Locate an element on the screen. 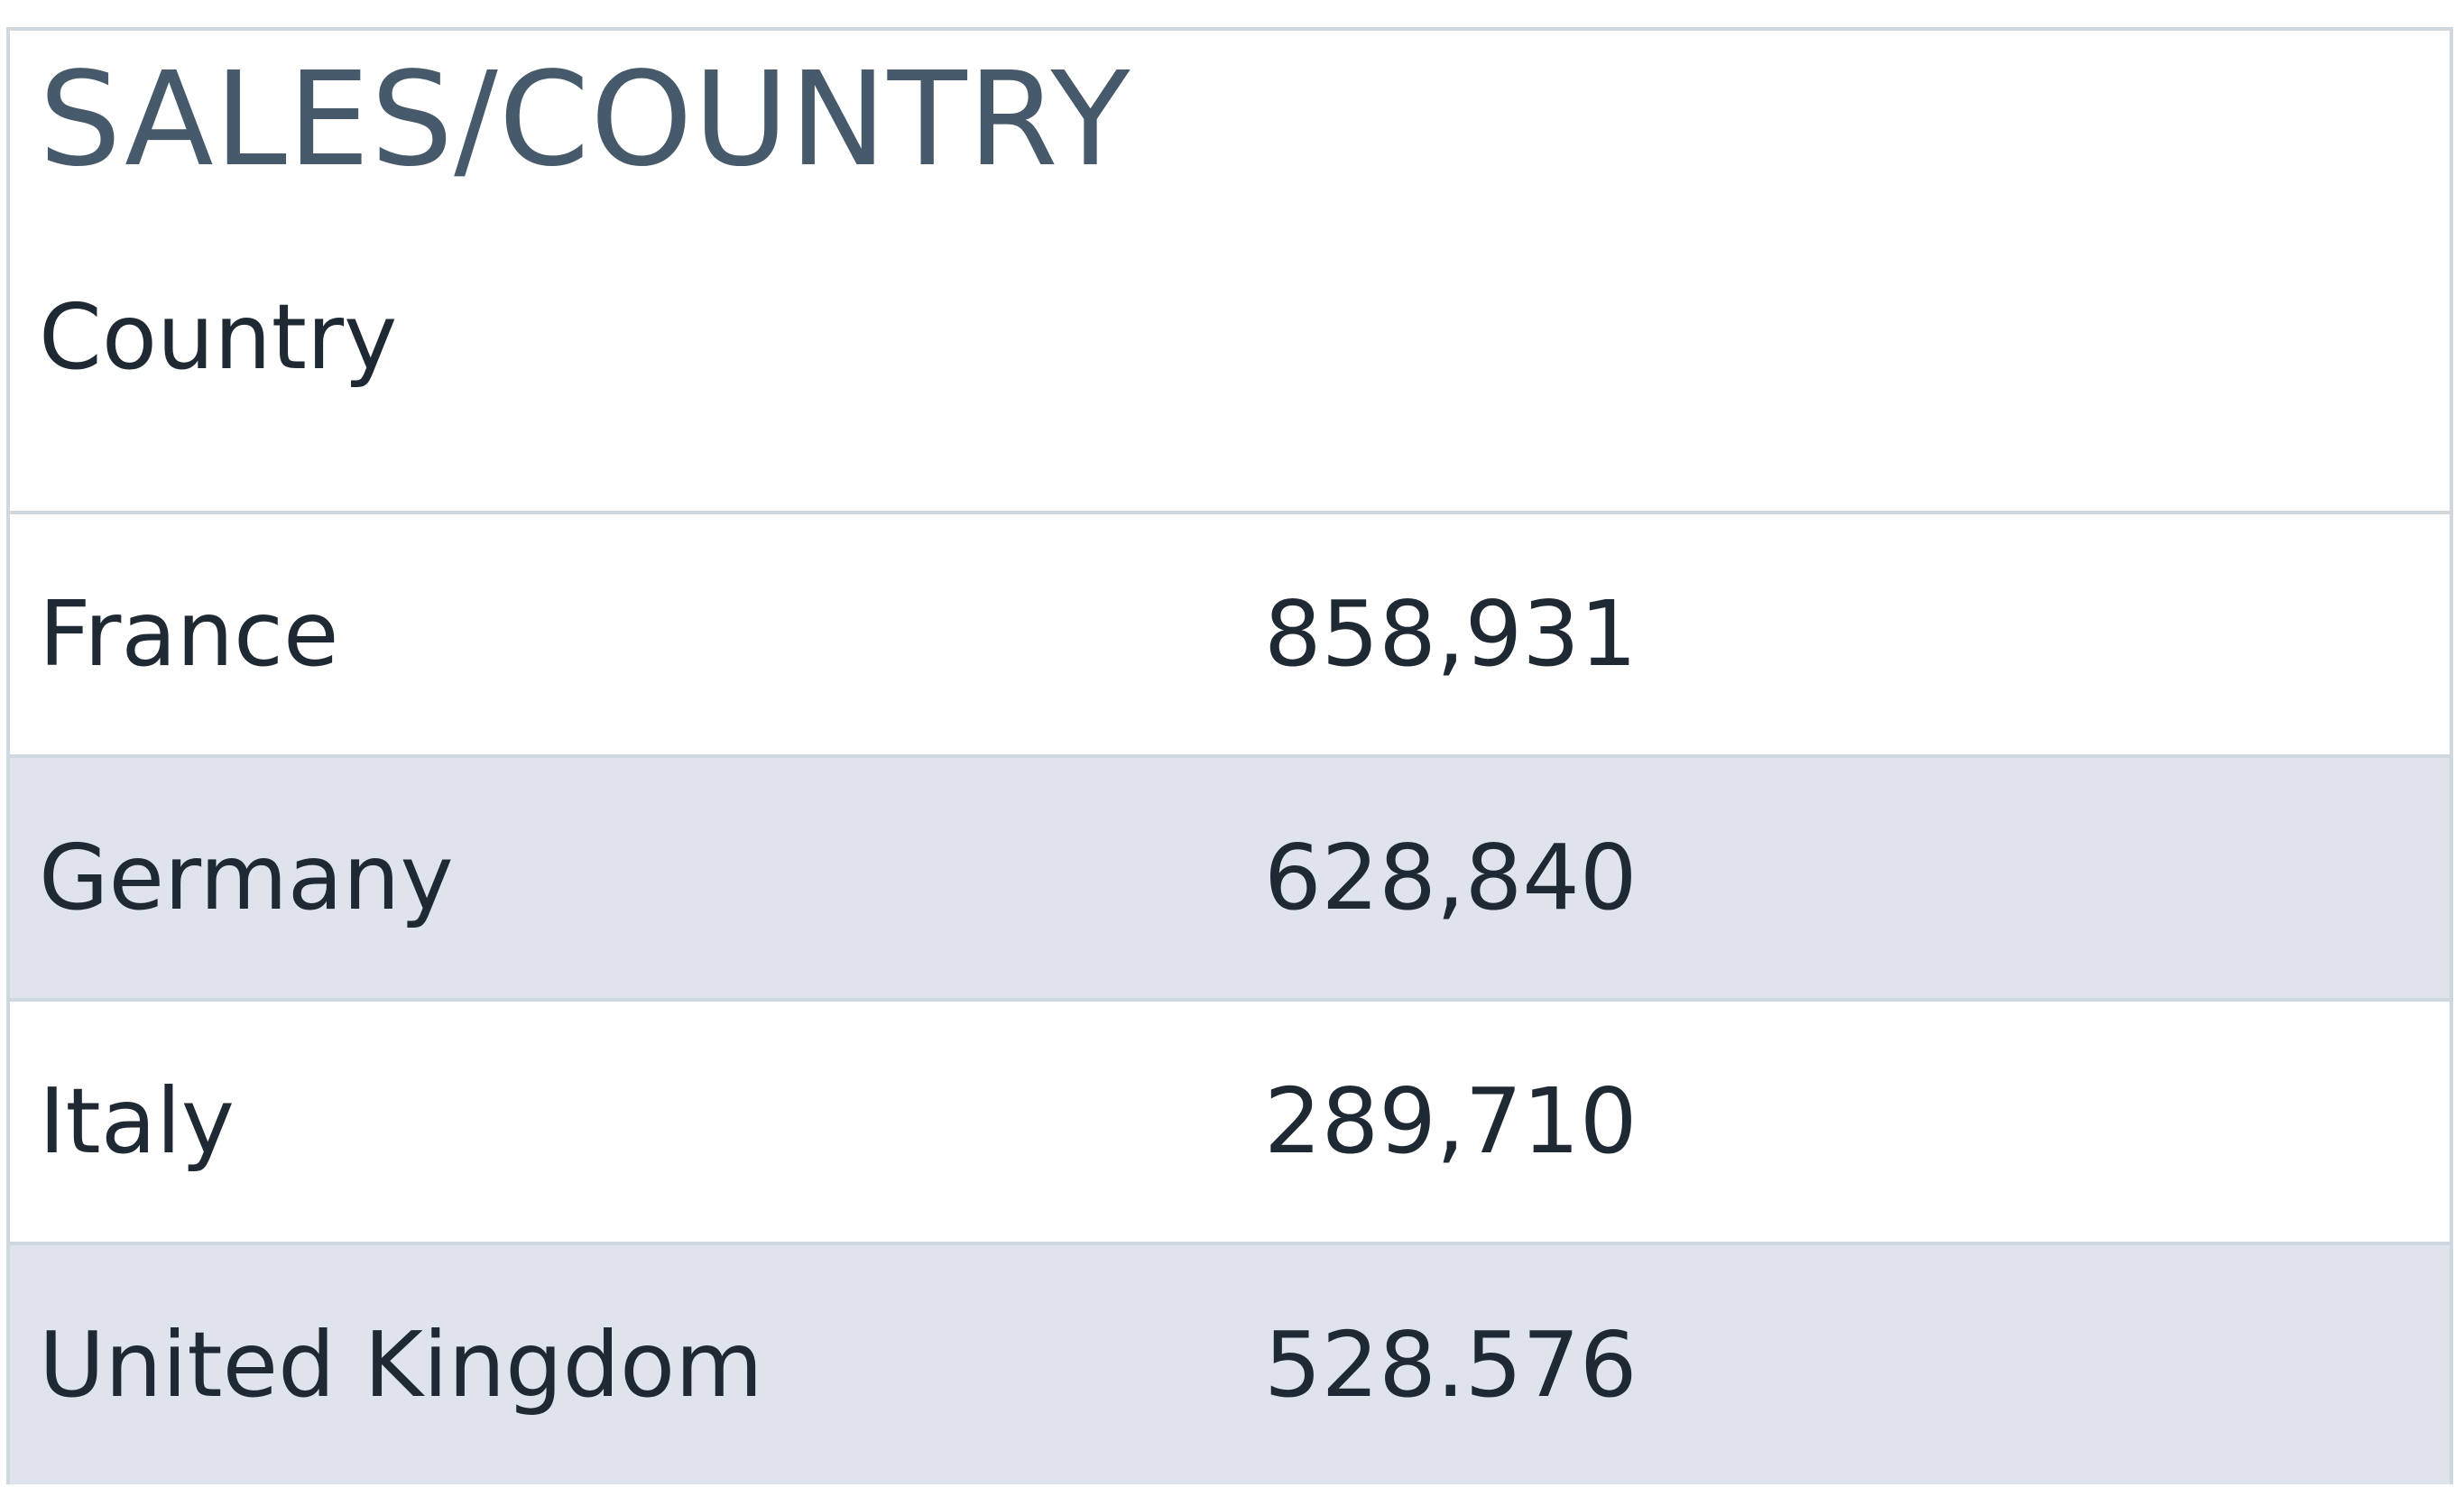 Image resolution: width=2464 pixels, height=1497 pixels. country-cell: Italy is located at coordinates (137, 1121).